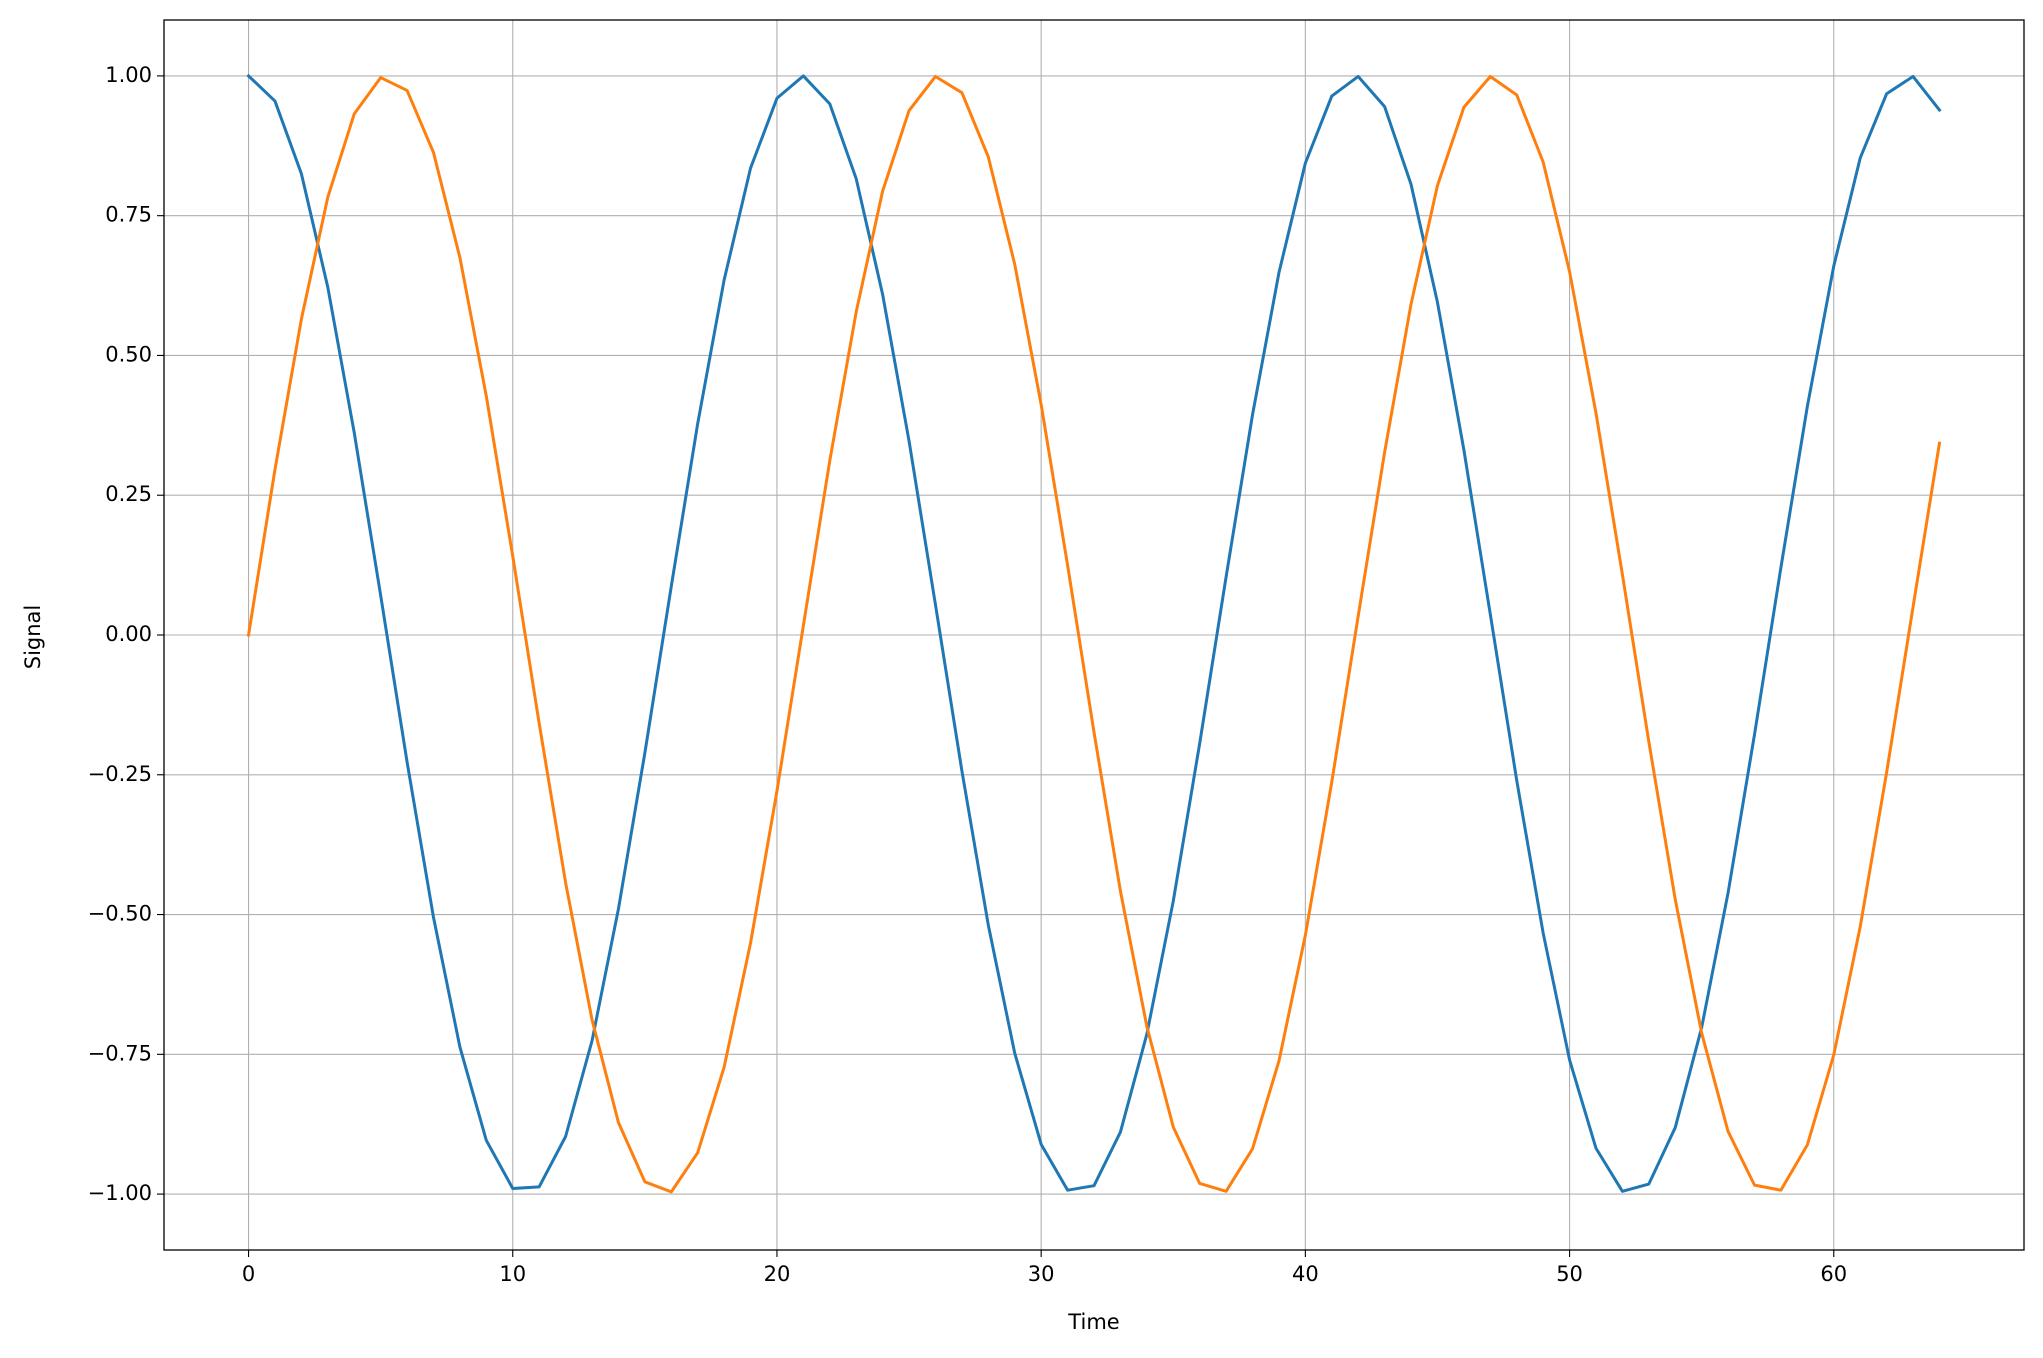 This screenshot has width=2043, height=1358. I want to click on y-tick-label: −0.75, so click(120, 1053).